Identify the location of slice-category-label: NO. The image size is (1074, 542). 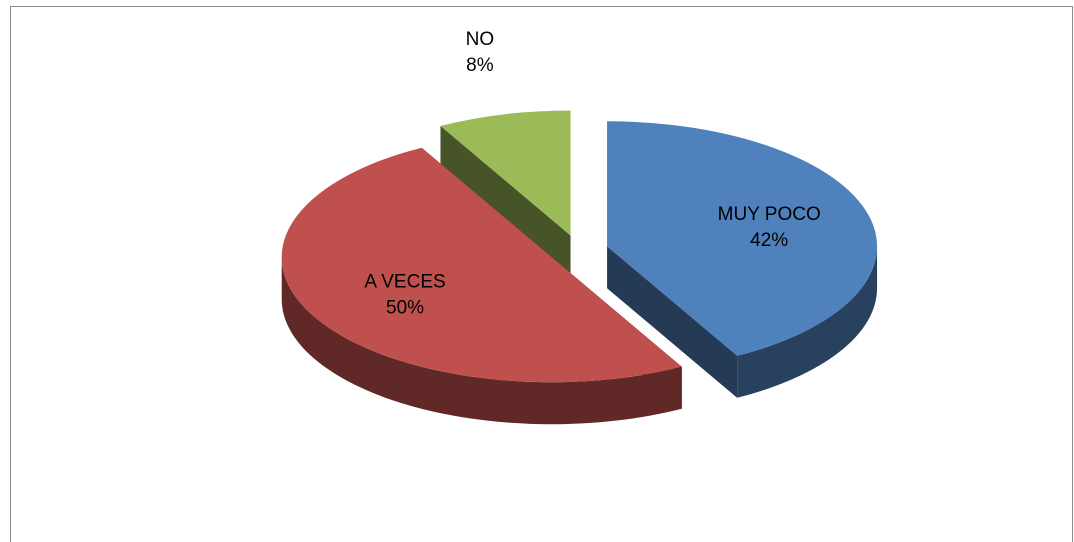
(480, 39).